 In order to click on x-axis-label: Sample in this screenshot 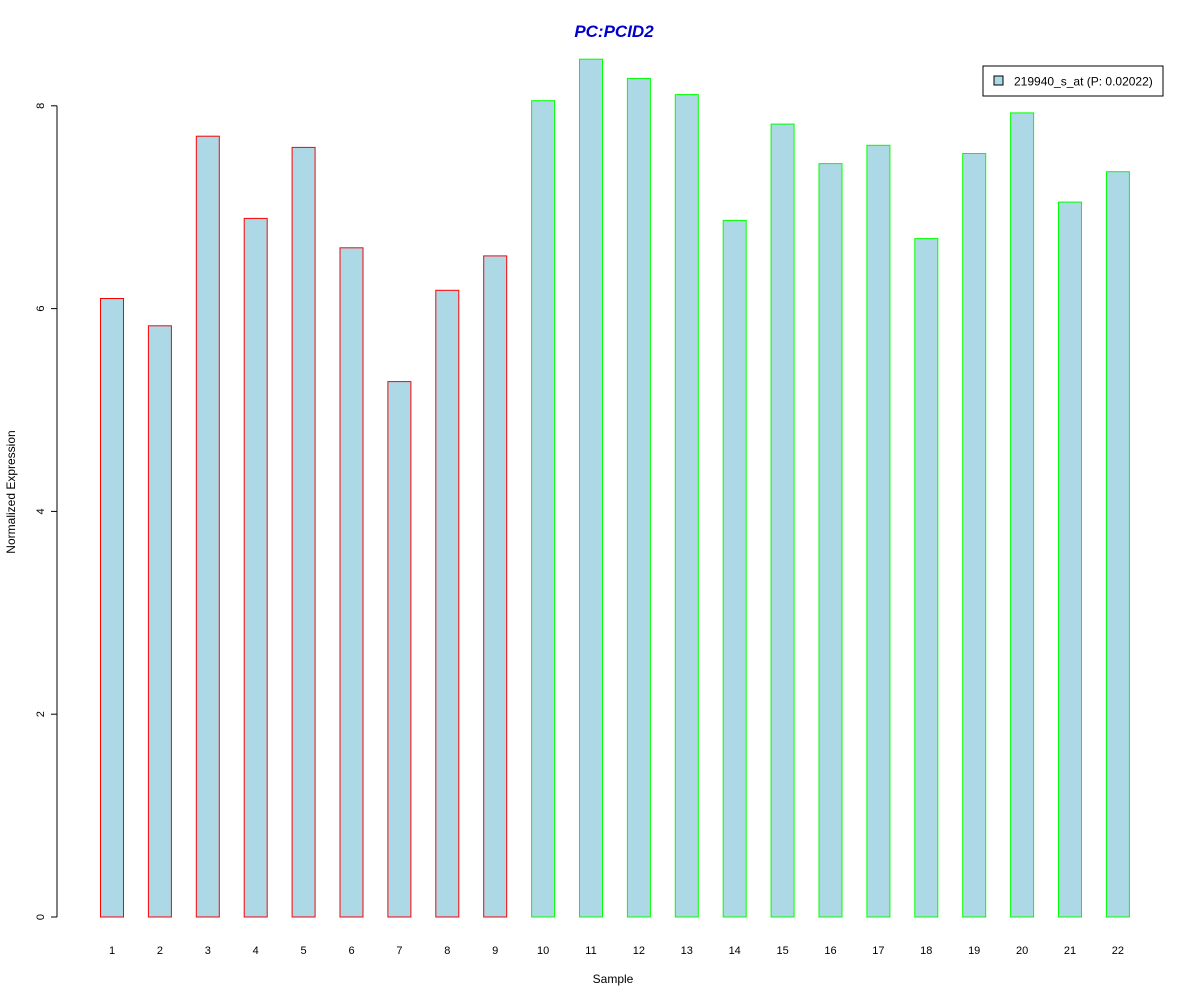, I will do `click(613, 979)`.